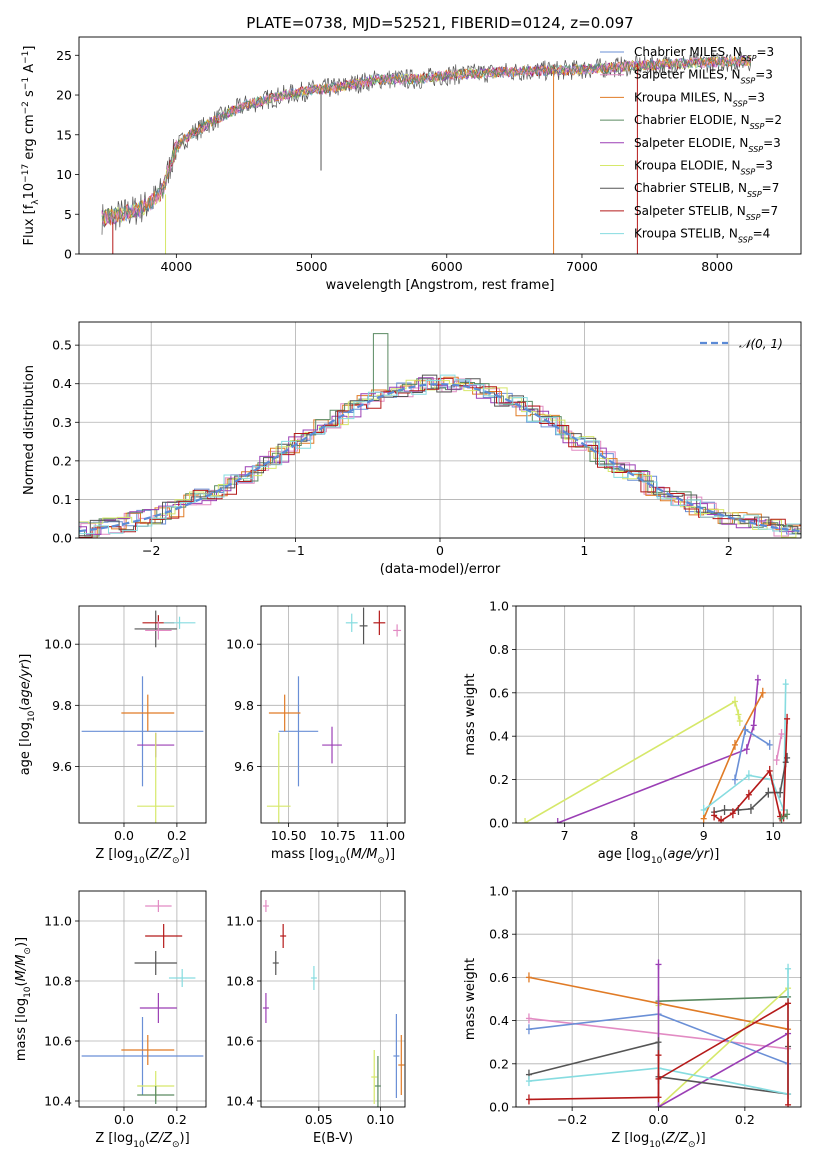 This screenshot has height=1170, width=819. What do you see at coordinates (58, 644) in the screenshot?
I see `y-tick-label: 10.0` at bounding box center [58, 644].